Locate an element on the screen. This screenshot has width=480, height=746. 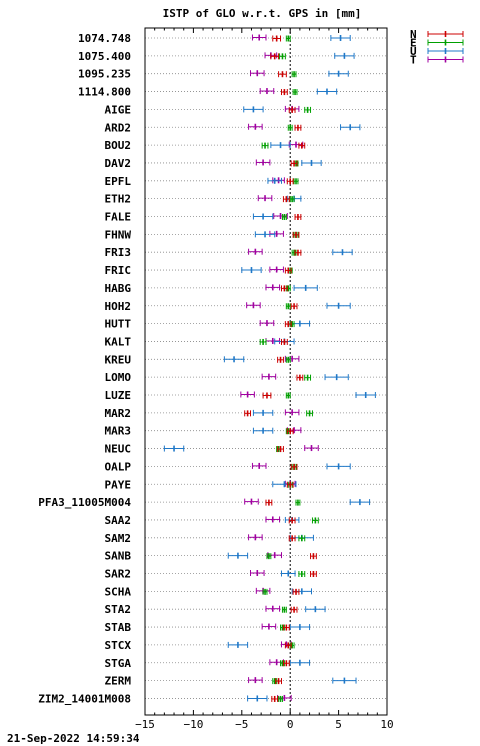
site-label: HOH2 is located at coordinates (118, 306).